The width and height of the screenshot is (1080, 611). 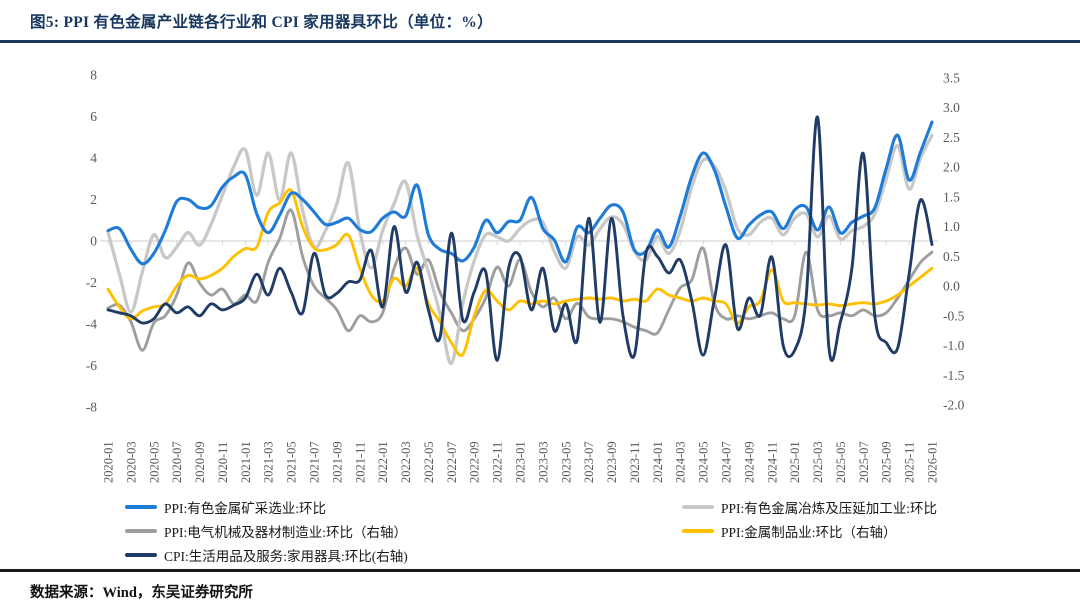 I want to click on svg-text: -4, so click(x=91, y=324).